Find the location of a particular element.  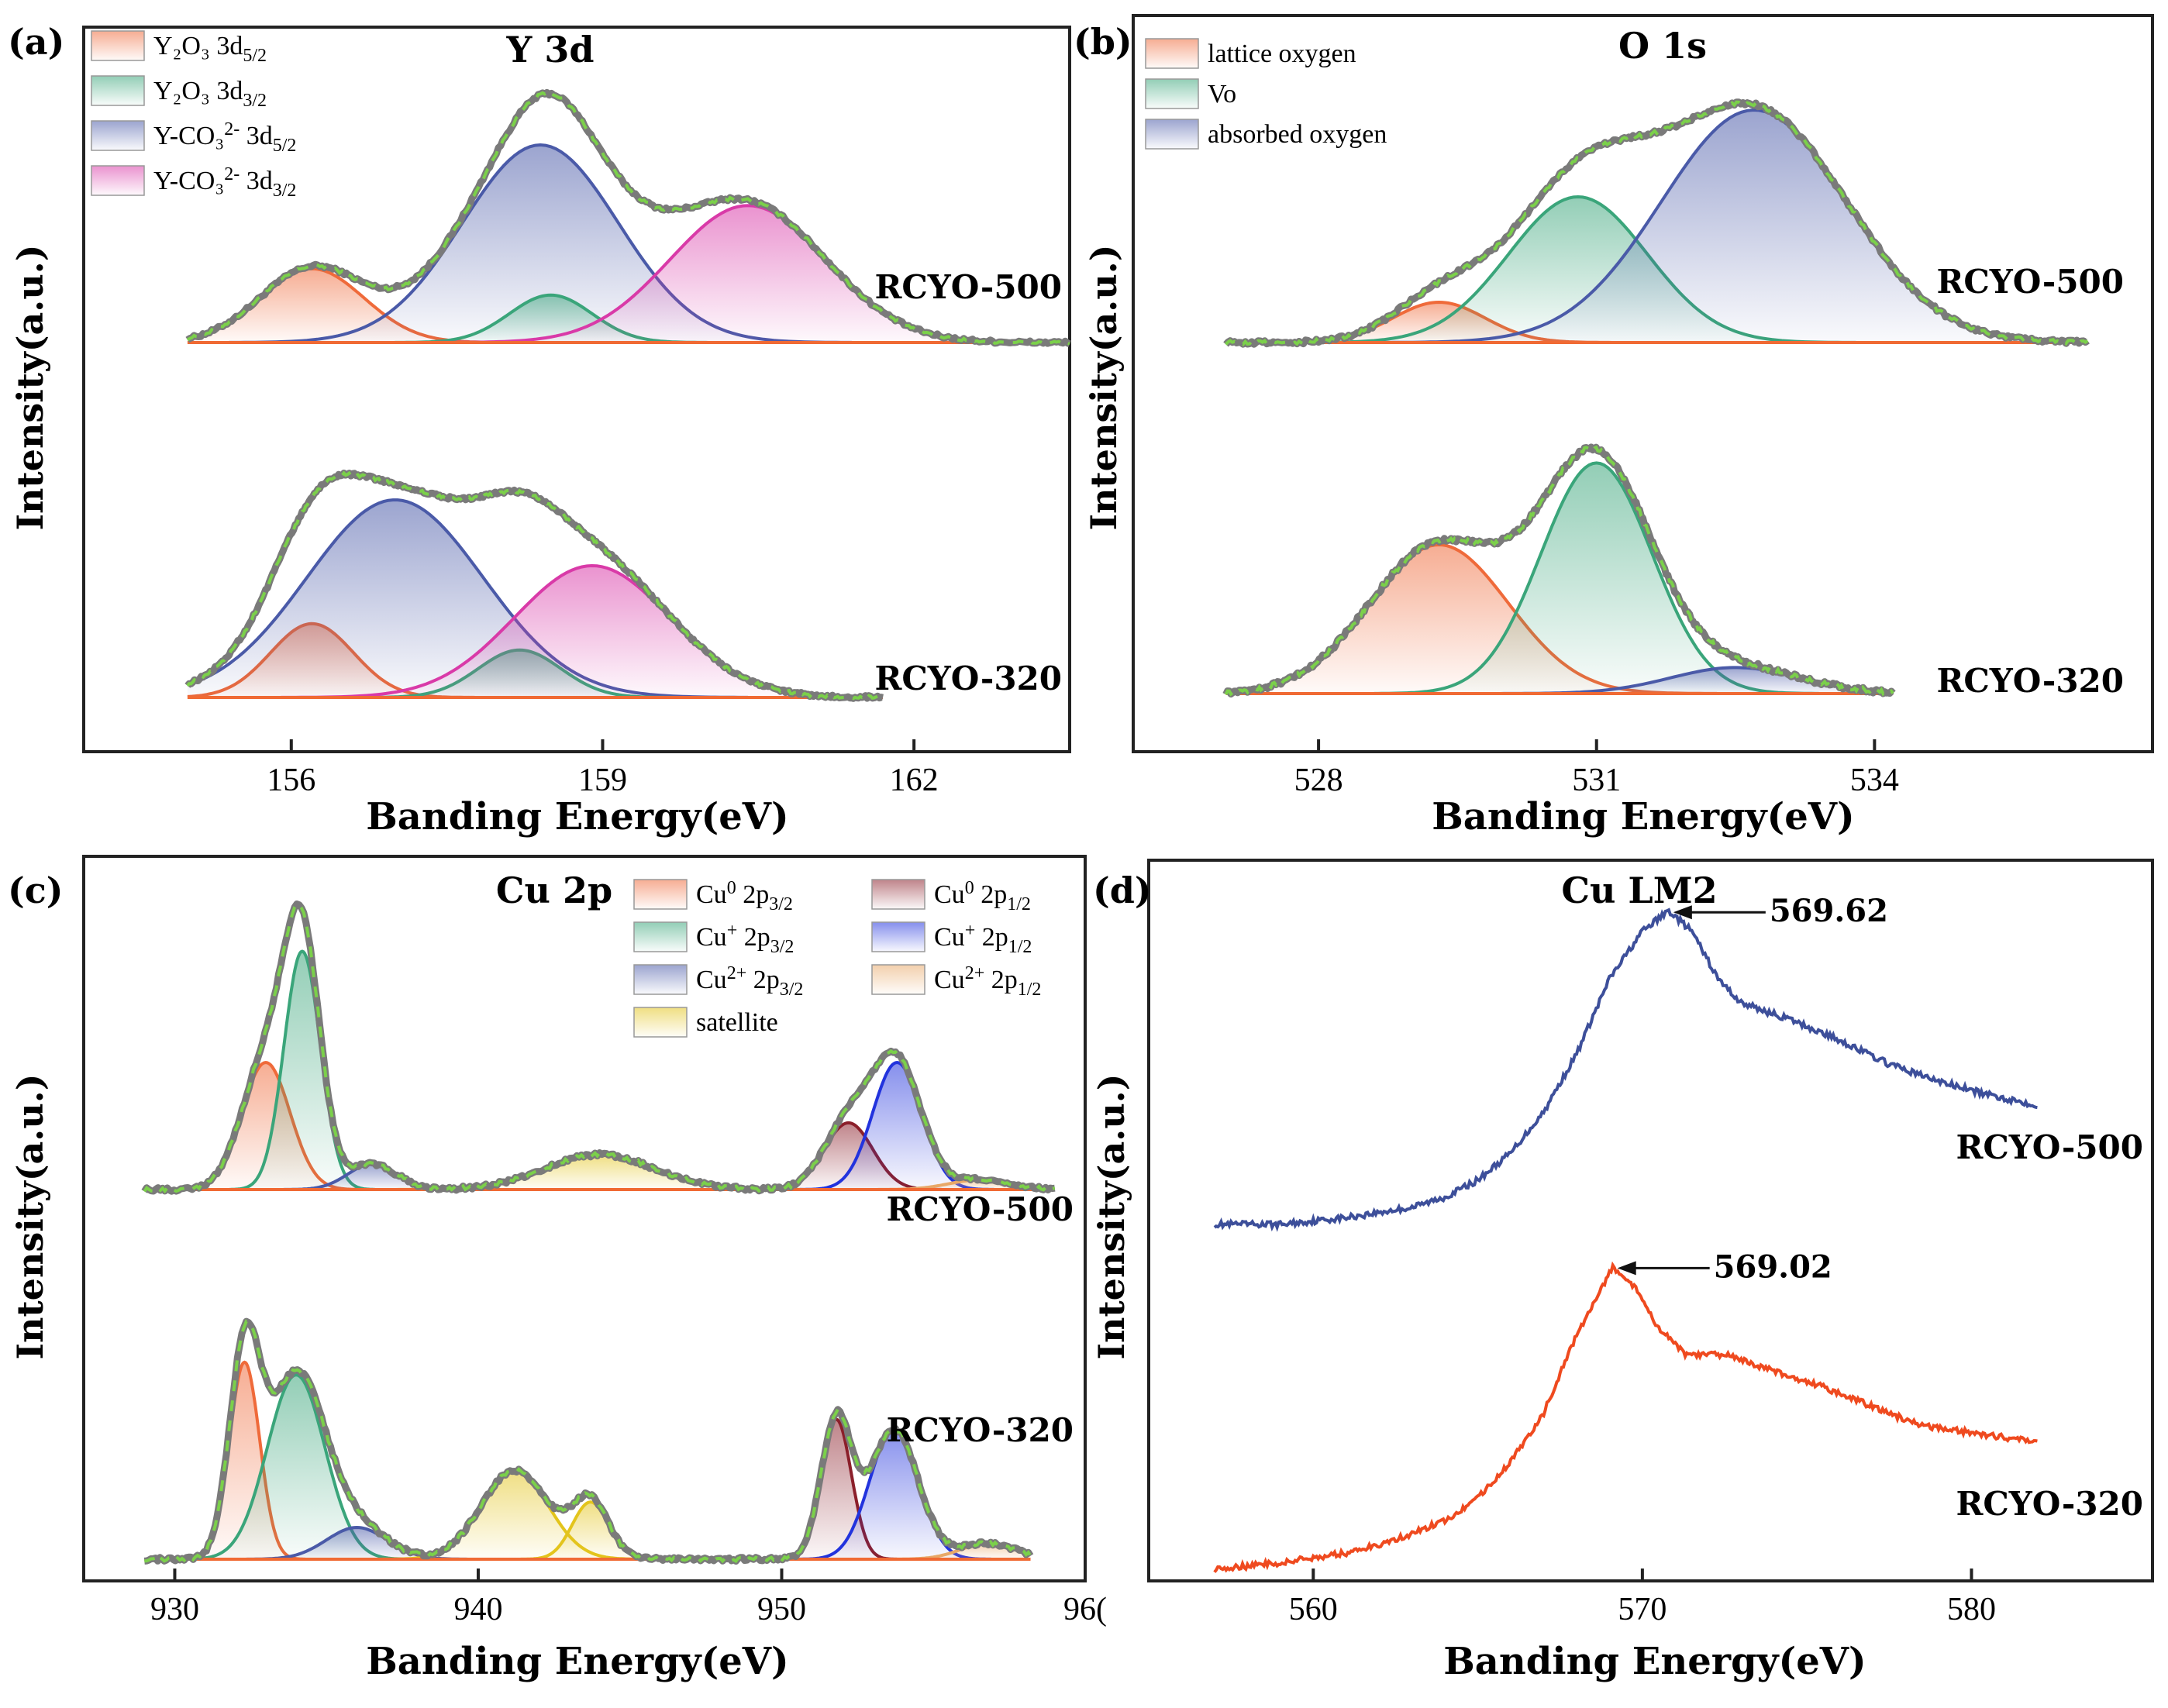

x-tick-label: 580 is located at coordinates (1971, 1610).